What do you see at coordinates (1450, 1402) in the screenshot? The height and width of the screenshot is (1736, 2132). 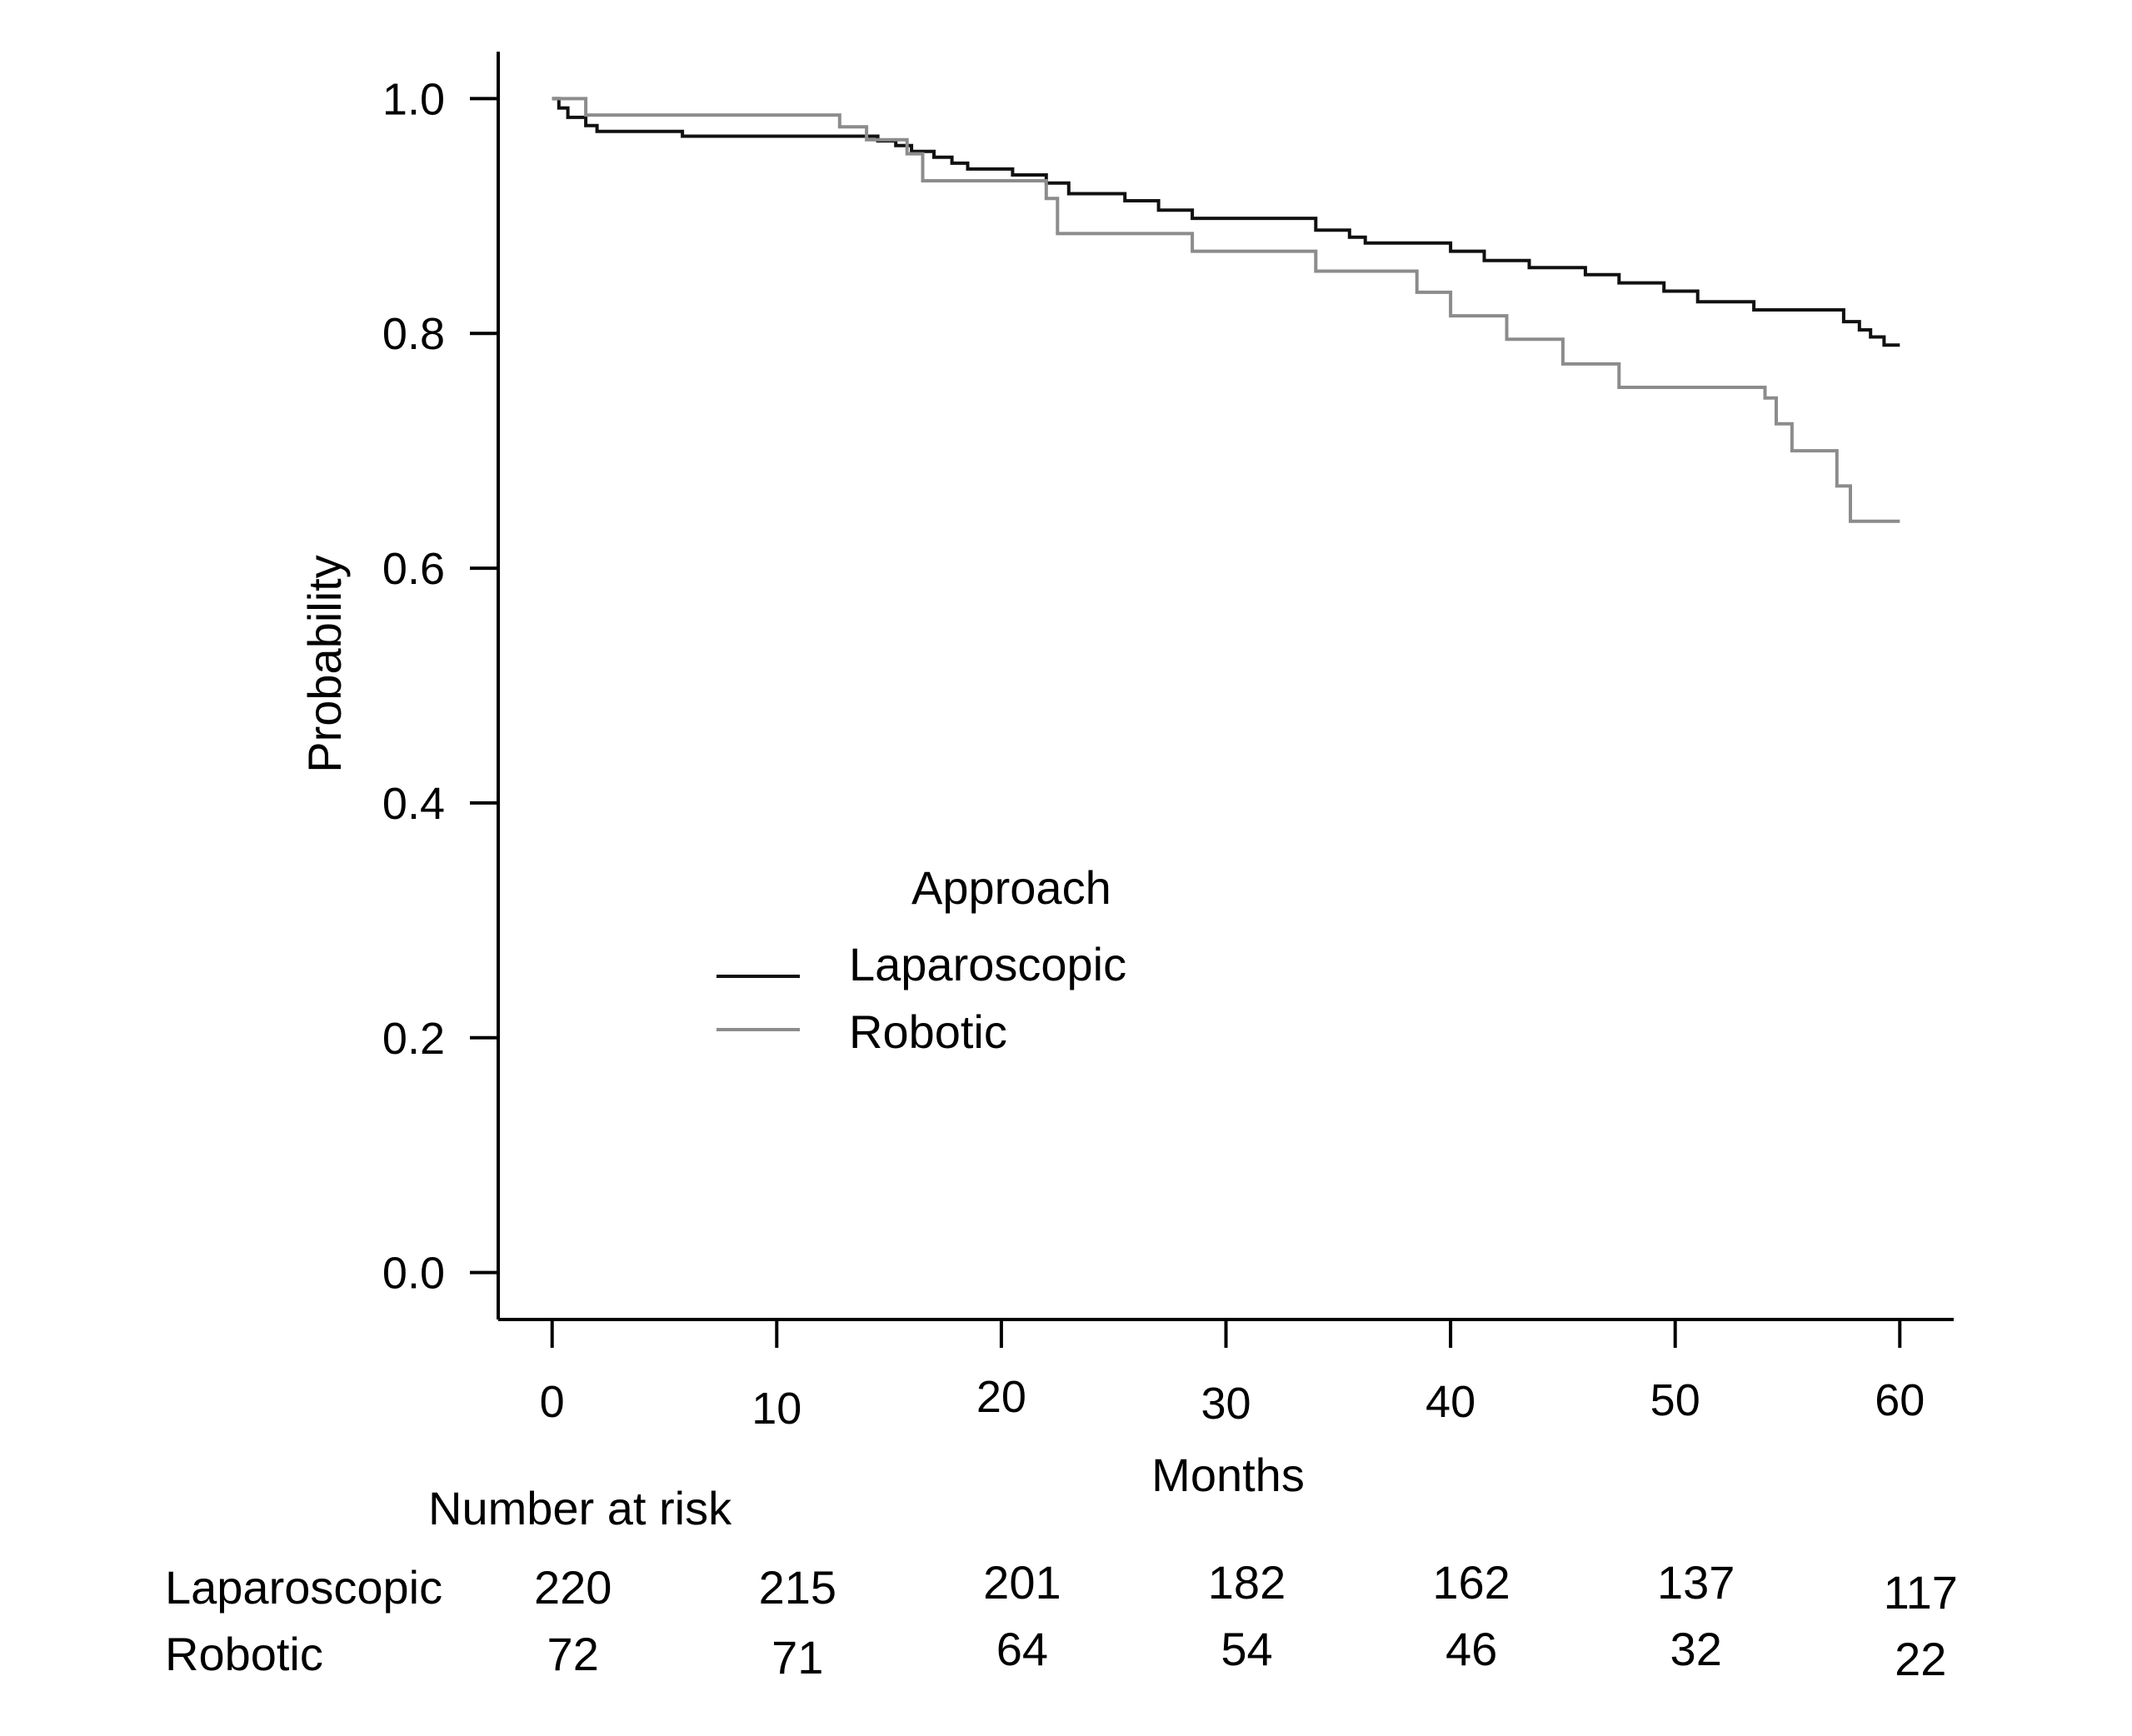 I see `x-tick-label: 40` at bounding box center [1450, 1402].